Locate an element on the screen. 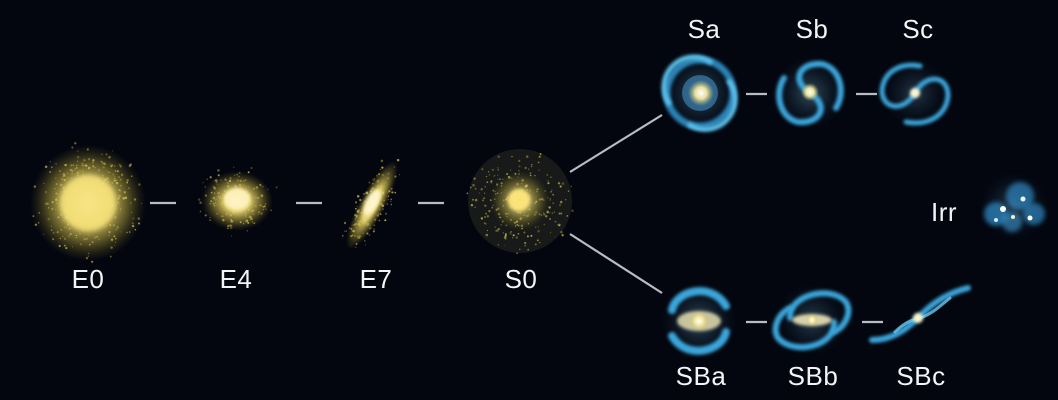 Image resolution: width=1058 pixels, height=400 pixels. label-e0: E0 is located at coordinates (88, 279).